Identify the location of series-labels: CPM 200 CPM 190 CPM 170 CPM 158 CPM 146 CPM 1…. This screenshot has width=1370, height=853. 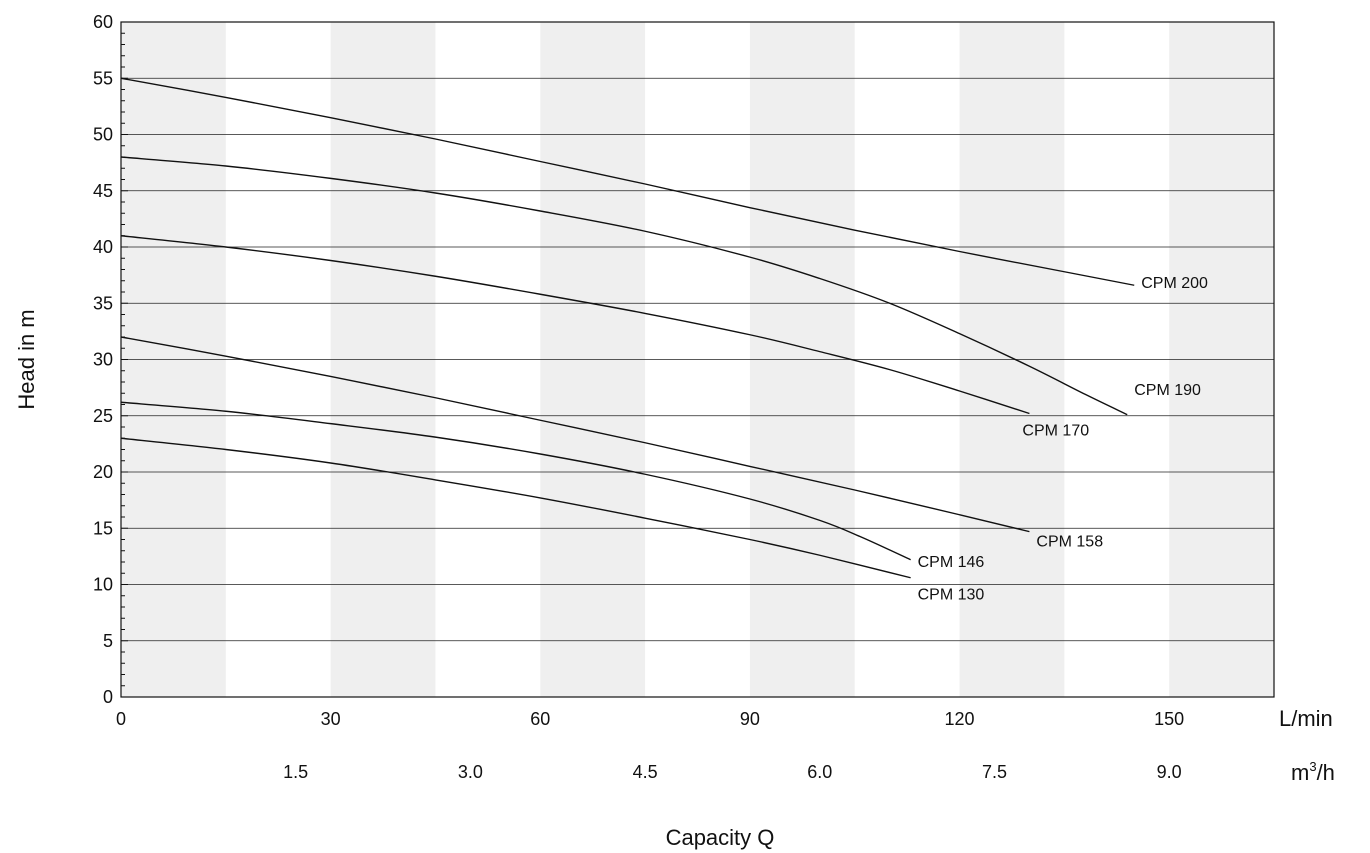
(1063, 439).